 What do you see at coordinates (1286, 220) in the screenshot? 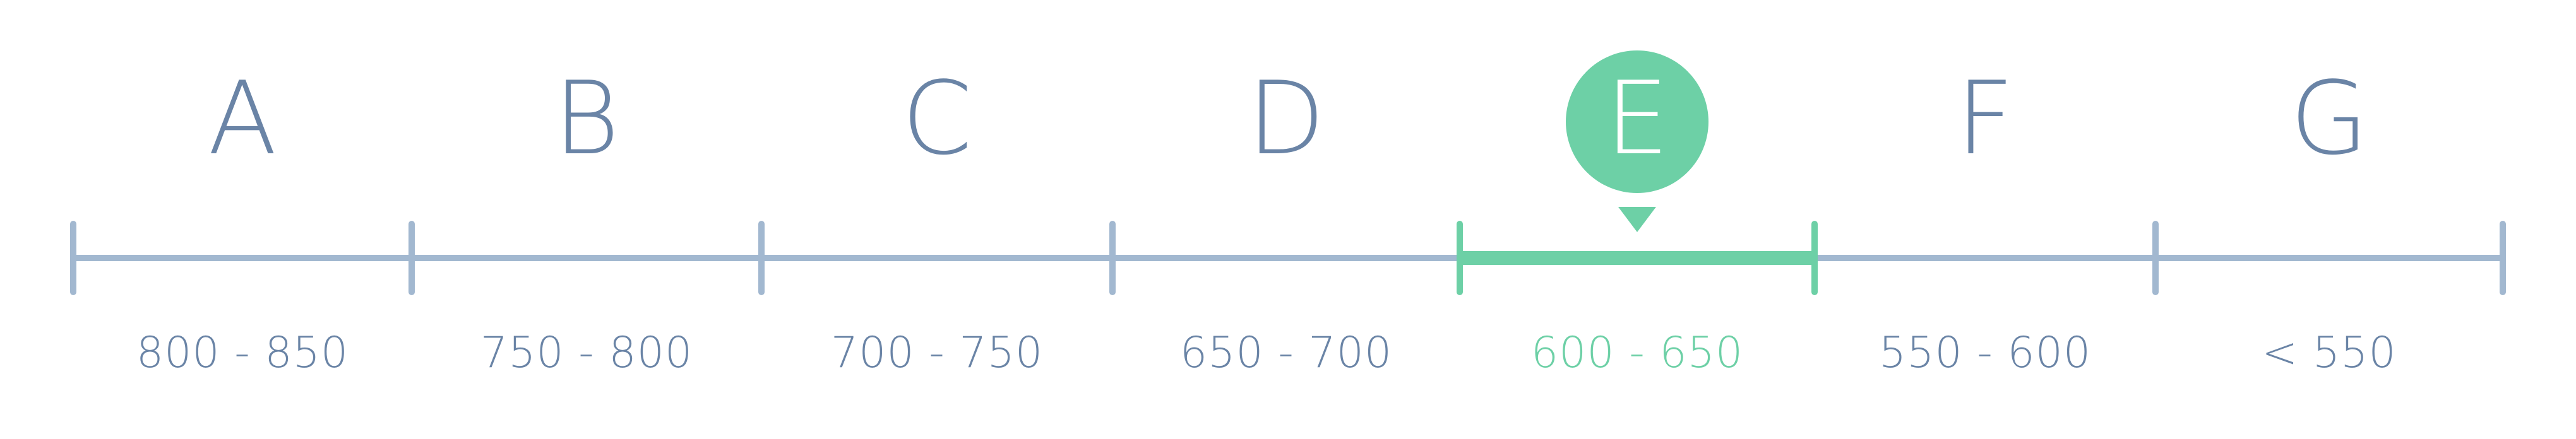
I see `band-d: D 650 - 700` at bounding box center [1286, 220].